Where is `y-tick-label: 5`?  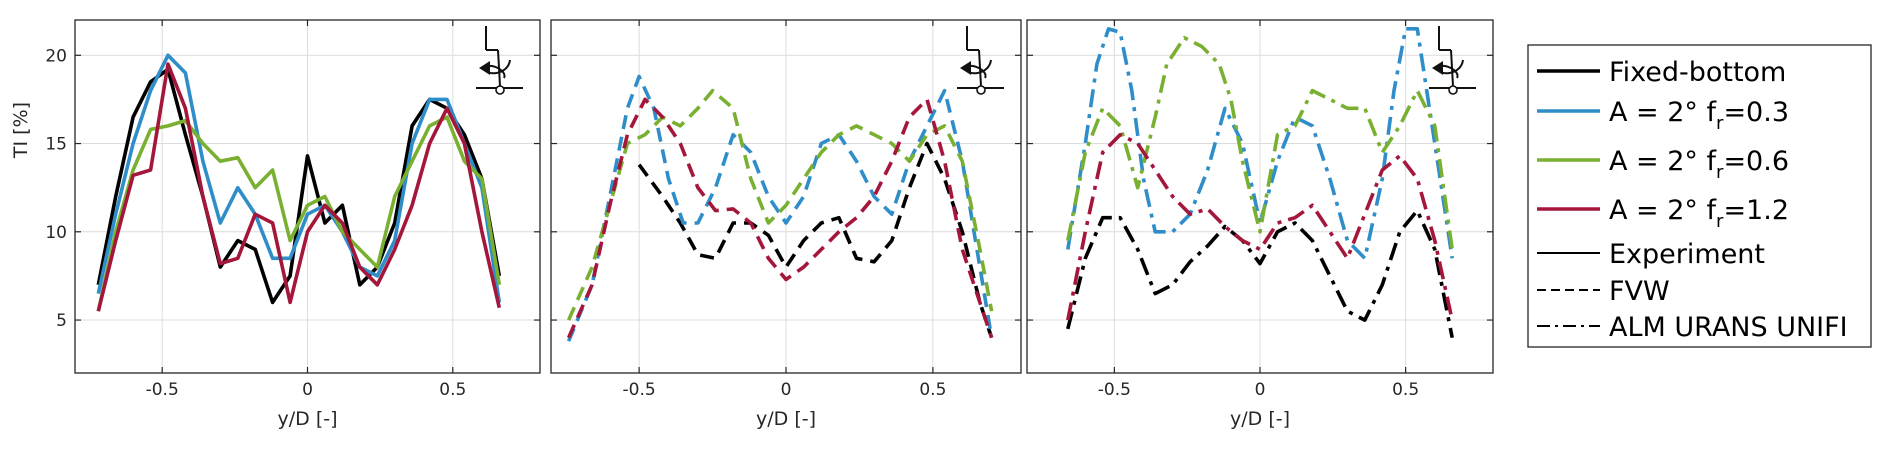
y-tick-label: 5 is located at coordinates (61, 321).